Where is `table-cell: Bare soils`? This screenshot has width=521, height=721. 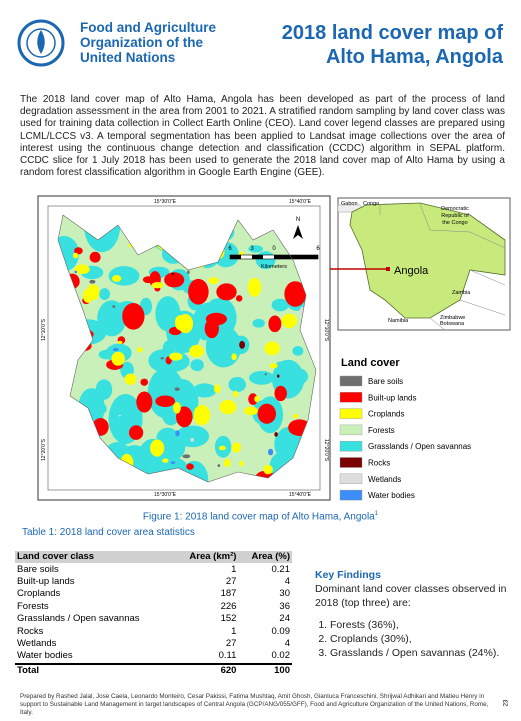 table-cell: Bare soils is located at coordinates (38, 569).